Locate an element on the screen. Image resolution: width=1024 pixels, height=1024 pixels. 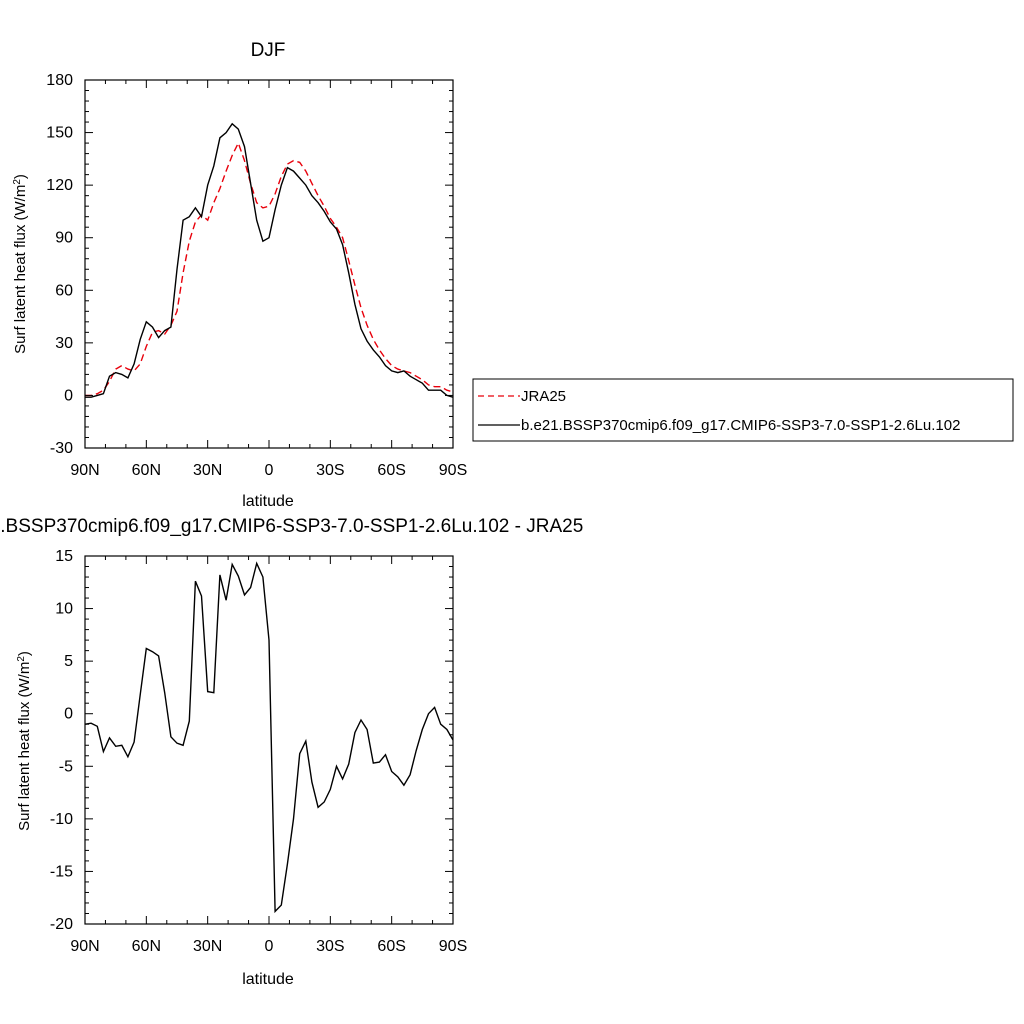
bottom-plot-frame is located at coordinates (269, 740).